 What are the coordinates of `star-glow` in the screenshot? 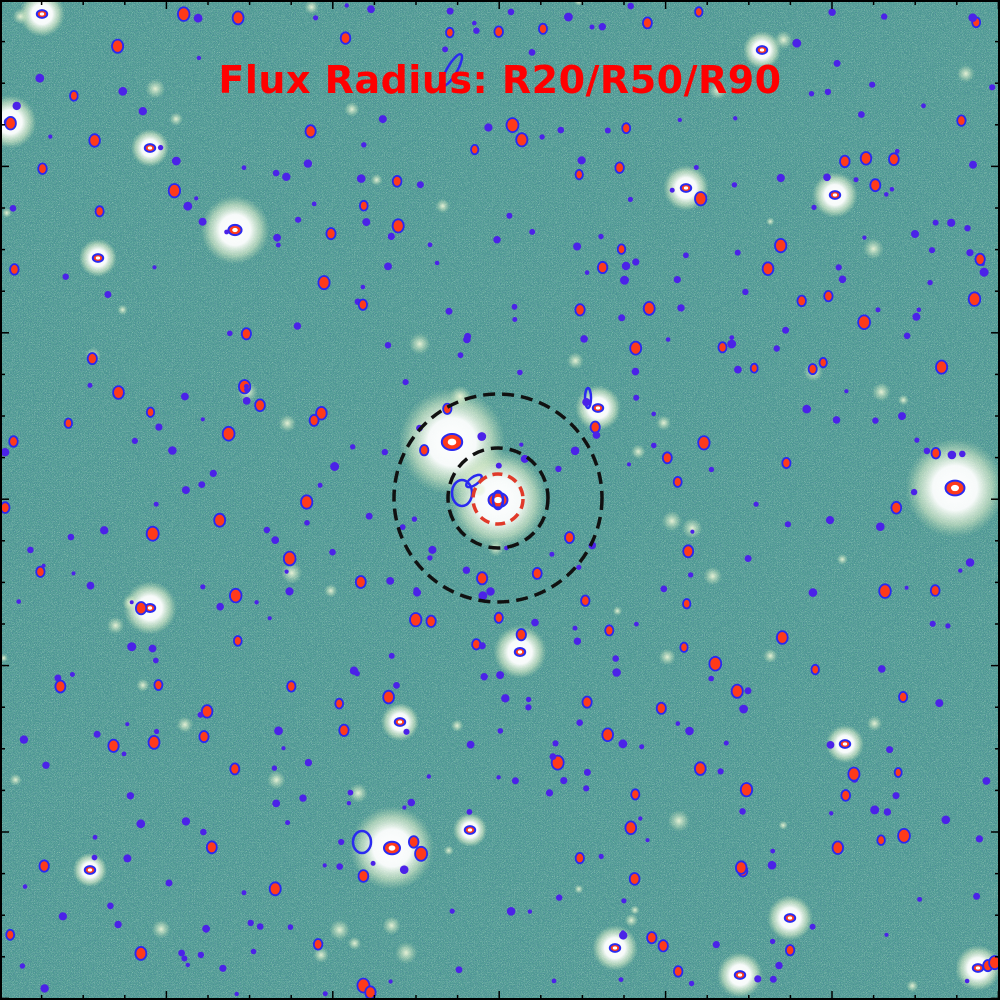 It's located at (18, 122).